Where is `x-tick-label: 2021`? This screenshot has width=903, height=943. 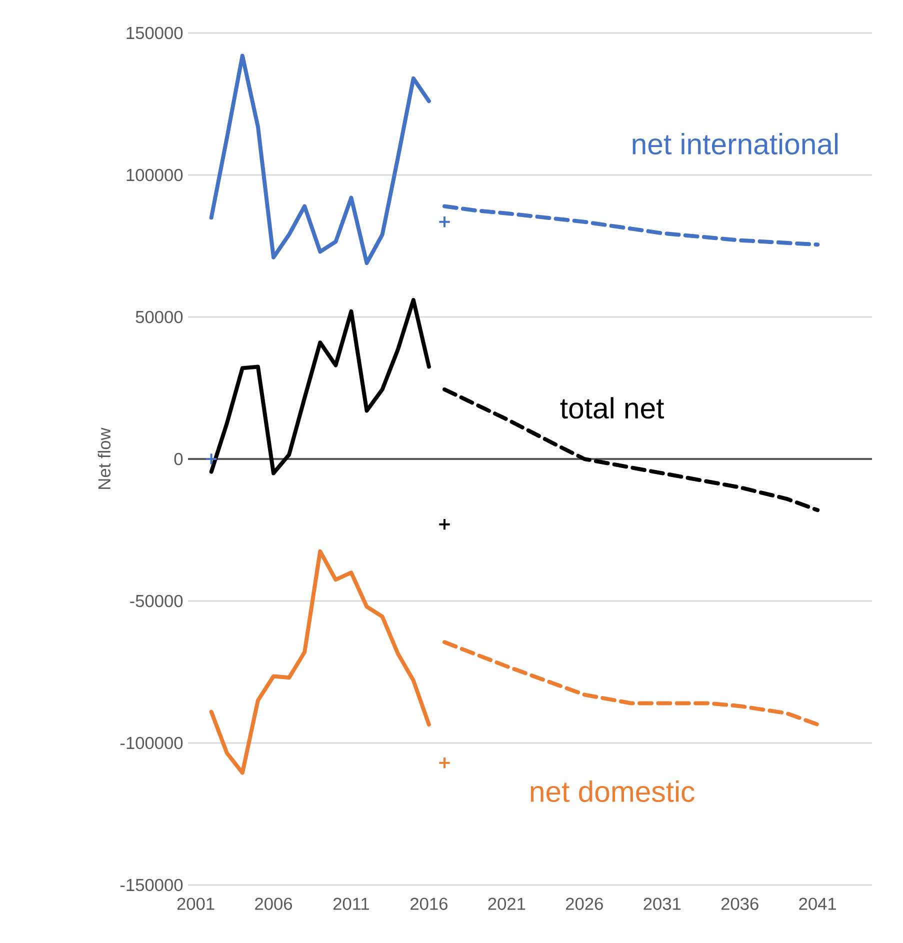
x-tick-label: 2021 is located at coordinates (507, 904).